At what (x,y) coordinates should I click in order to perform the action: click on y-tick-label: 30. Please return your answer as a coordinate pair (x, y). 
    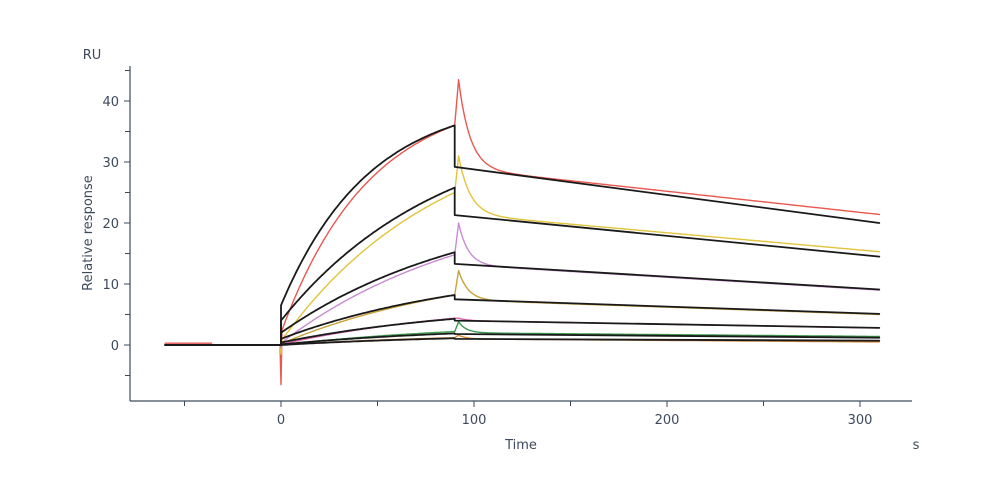
    Looking at the image, I should click on (110, 163).